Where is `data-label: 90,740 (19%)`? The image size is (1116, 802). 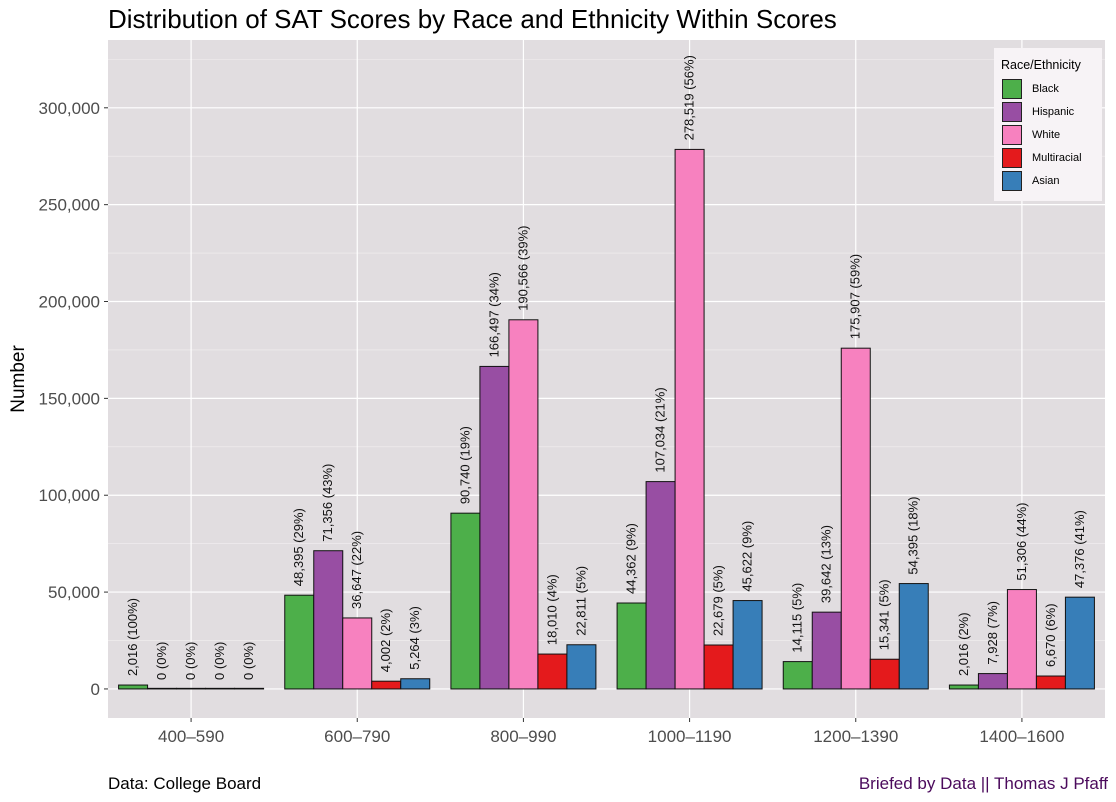 data-label: 90,740 (19%) is located at coordinates (464, 465).